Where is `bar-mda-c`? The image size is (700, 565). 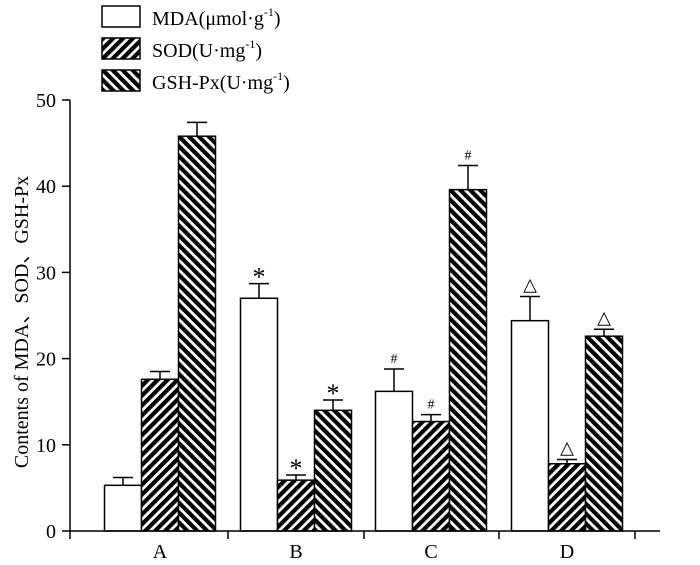 bar-mda-c is located at coordinates (394, 461).